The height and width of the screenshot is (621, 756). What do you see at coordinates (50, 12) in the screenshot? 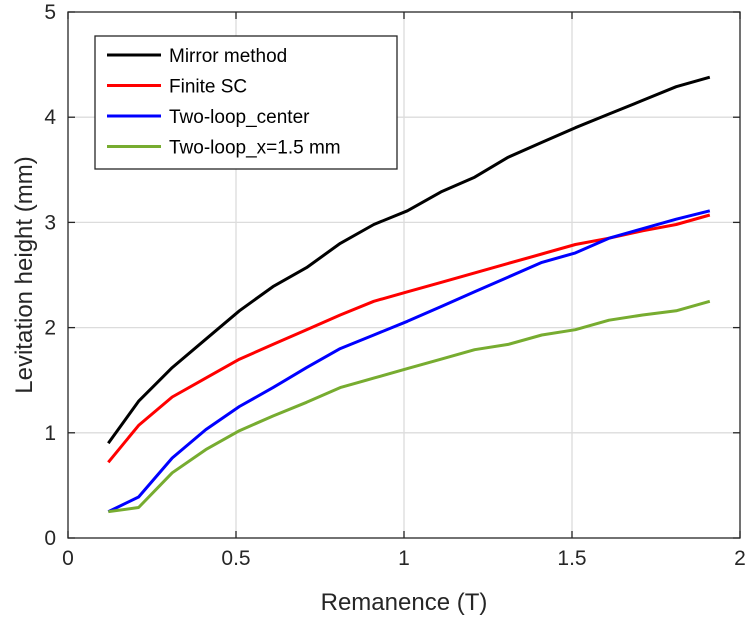
I see `y-tick-label: 5` at bounding box center [50, 12].